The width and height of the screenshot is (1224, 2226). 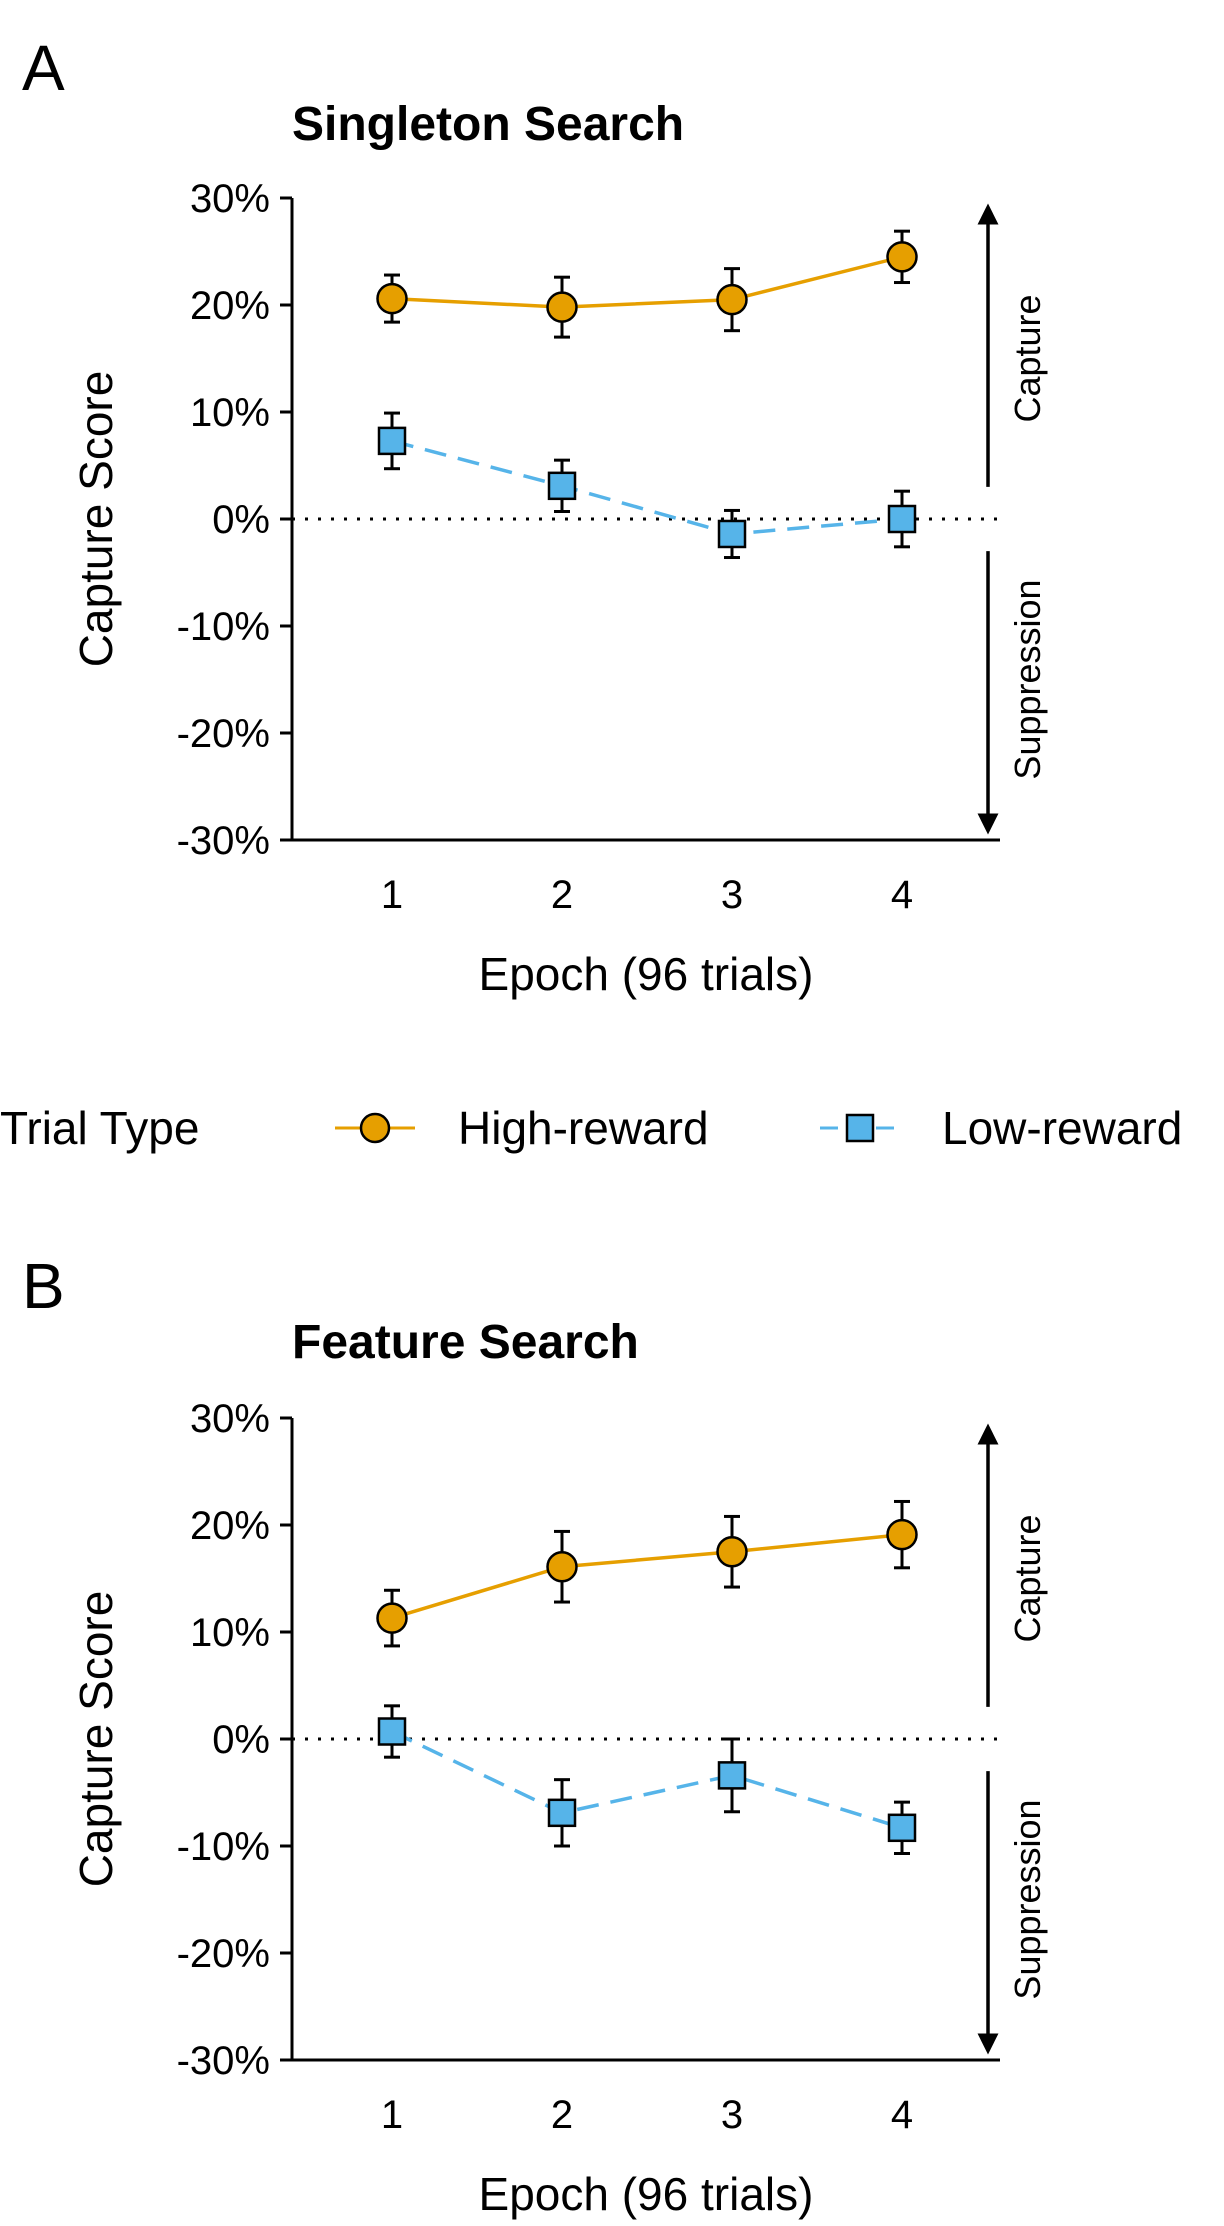 I want to click on chart-title: Singleton Search, so click(x=488, y=124).